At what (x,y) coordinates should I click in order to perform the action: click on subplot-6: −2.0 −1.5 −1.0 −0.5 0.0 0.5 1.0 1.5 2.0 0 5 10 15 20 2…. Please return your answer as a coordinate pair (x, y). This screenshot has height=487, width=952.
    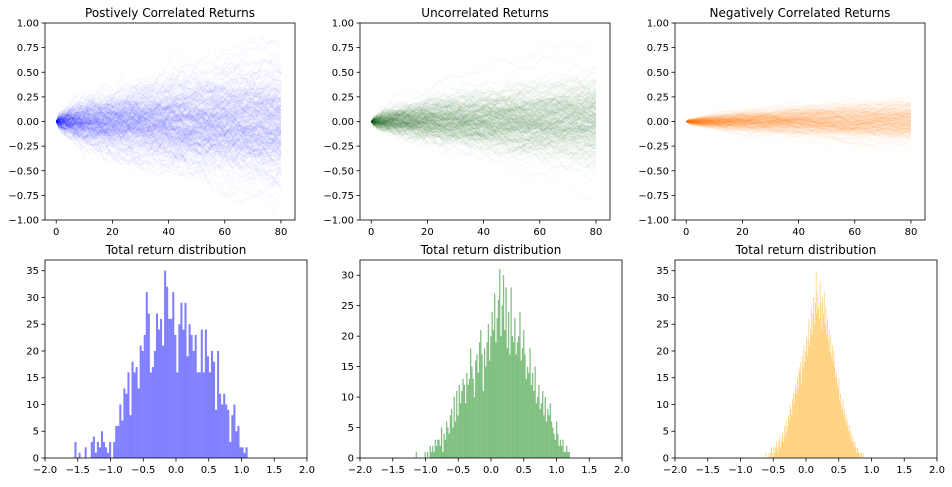
    Looking at the image, I should click on (800, 359).